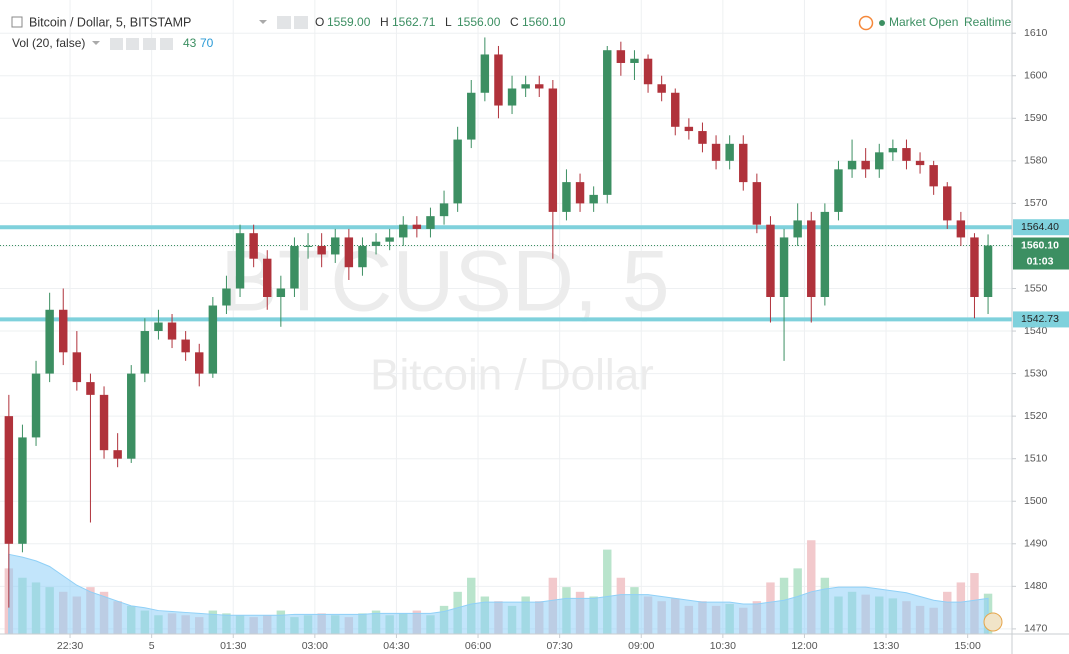  I want to click on ohlc-value: 1559.00, so click(349, 22).